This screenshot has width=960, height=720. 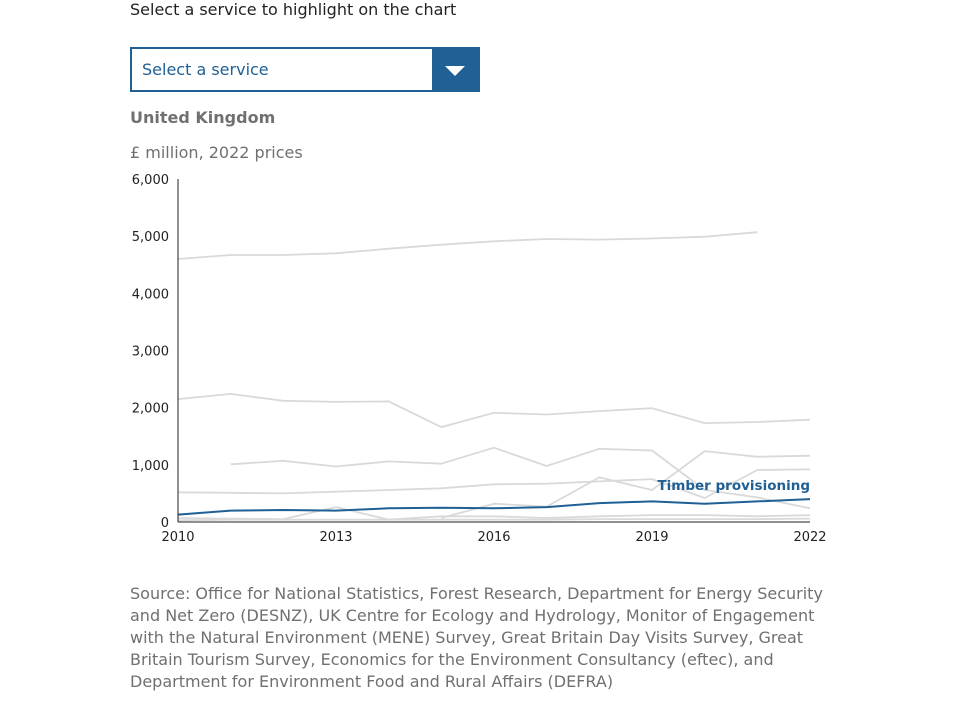 What do you see at coordinates (150, 409) in the screenshot?
I see `y-tick-label: 2,000` at bounding box center [150, 409].